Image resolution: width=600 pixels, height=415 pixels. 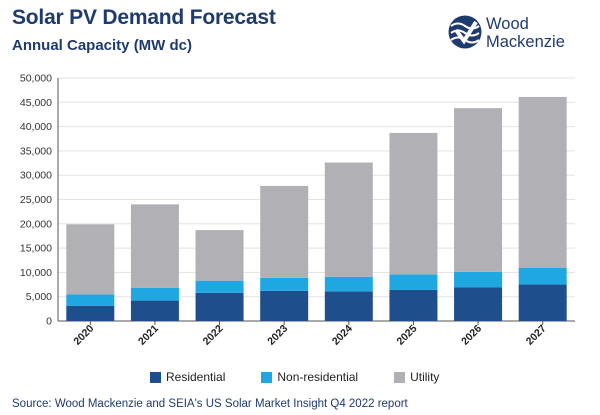 I want to click on logo-text-line2: Mackenzie, so click(x=525, y=42).